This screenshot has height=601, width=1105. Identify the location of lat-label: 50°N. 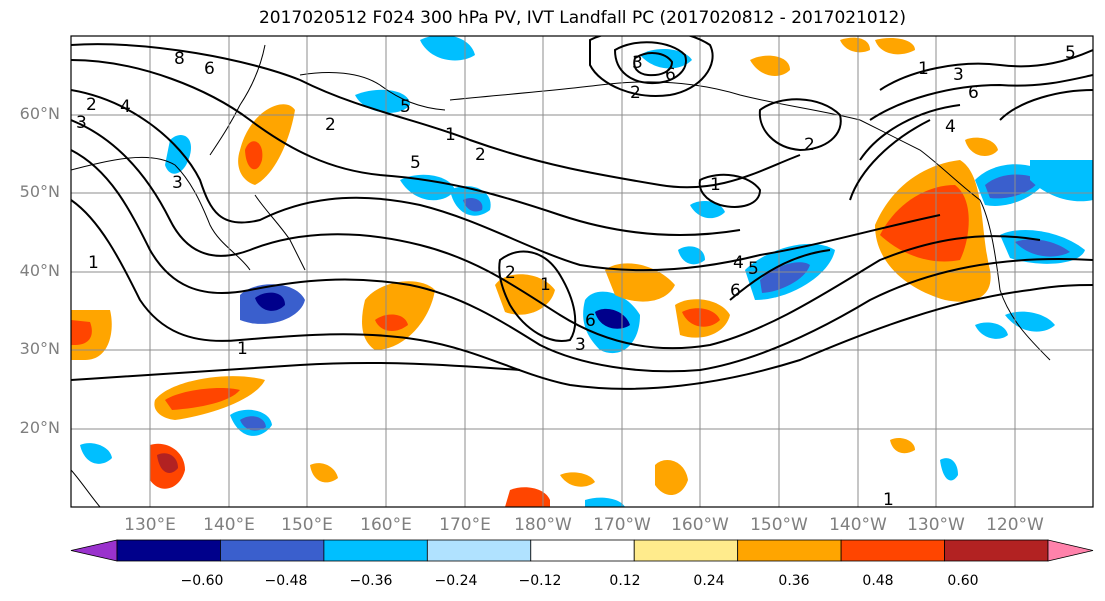
(39, 191).